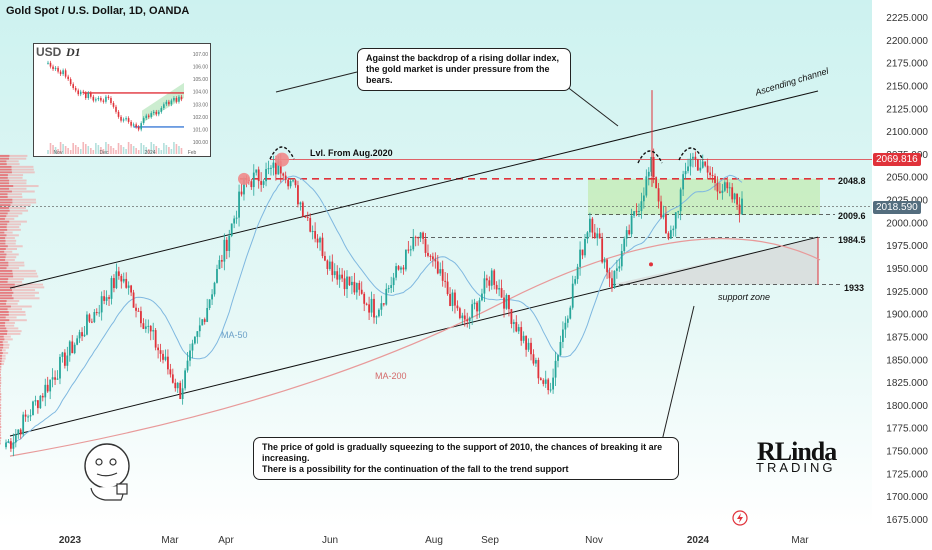 The width and height of the screenshot is (932, 550). Describe the element at coordinates (201, 80) in the screenshot. I see `inset-y-tick: 105.00` at that location.